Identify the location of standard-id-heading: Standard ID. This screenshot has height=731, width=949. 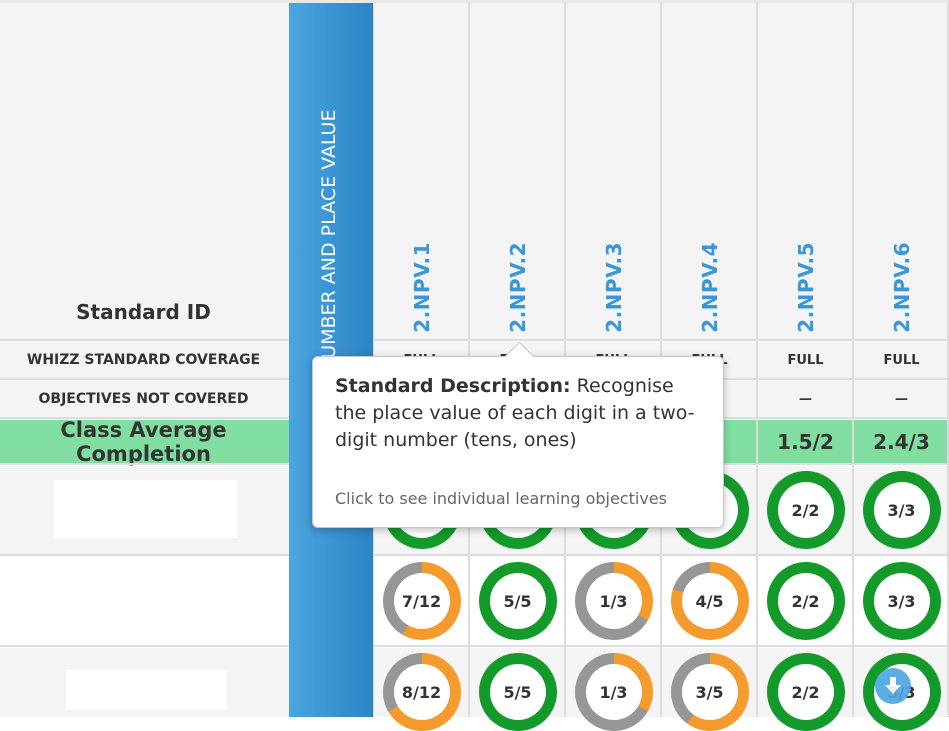
(143, 312).